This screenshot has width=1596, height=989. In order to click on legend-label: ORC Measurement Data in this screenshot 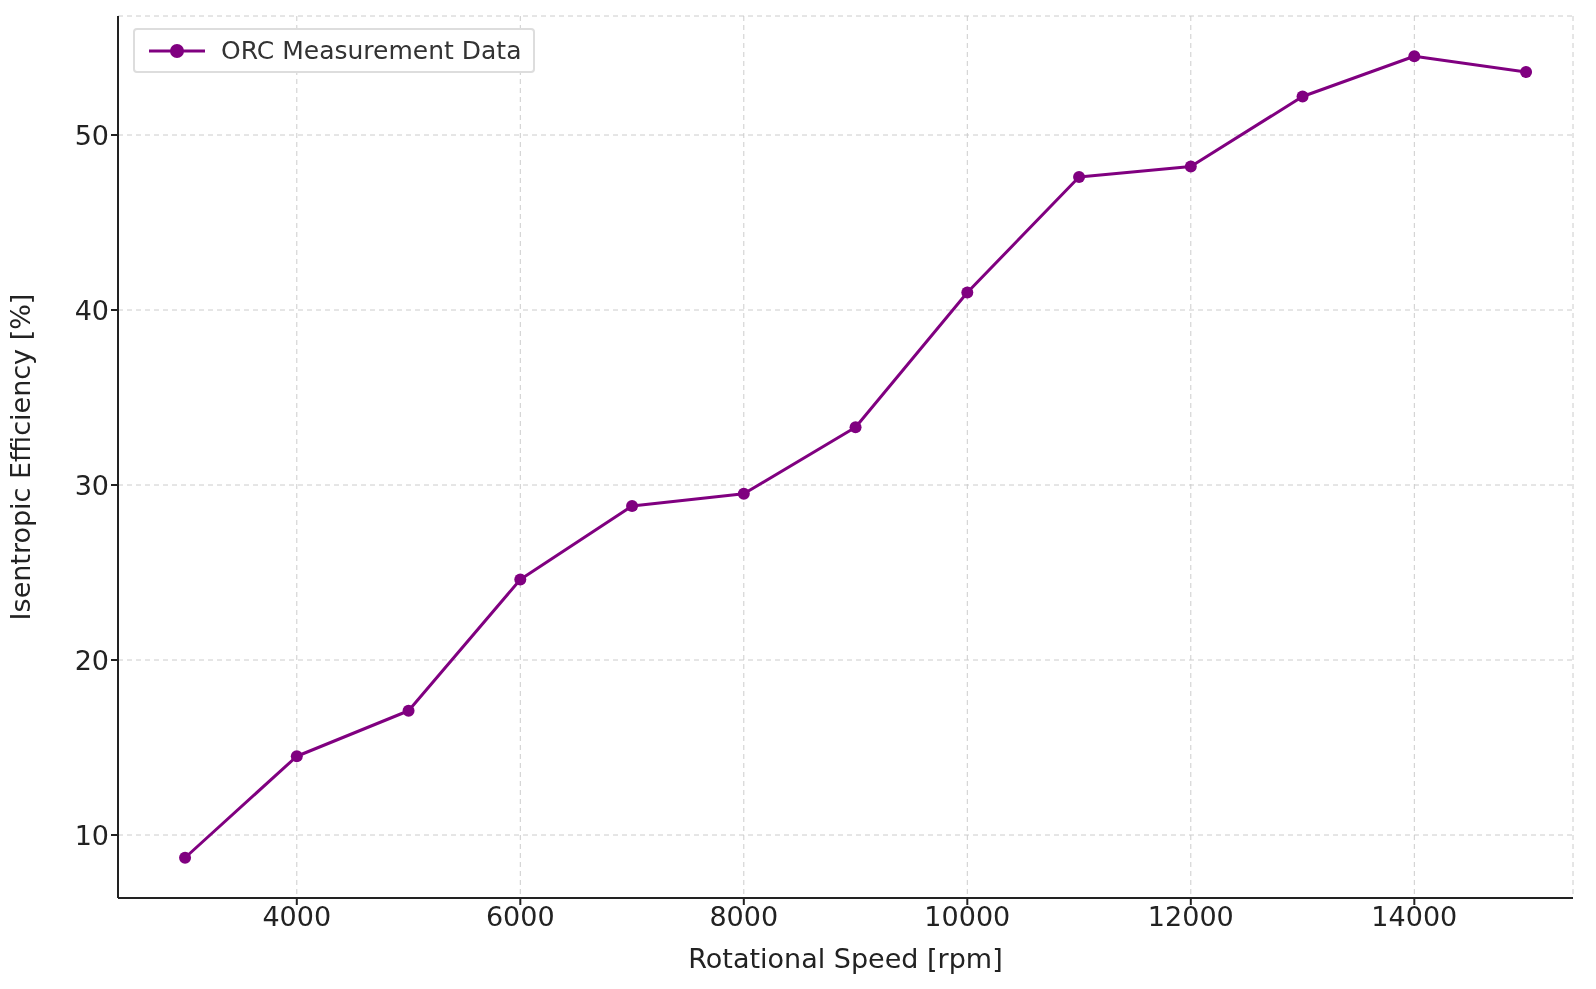, I will do `click(371, 50)`.